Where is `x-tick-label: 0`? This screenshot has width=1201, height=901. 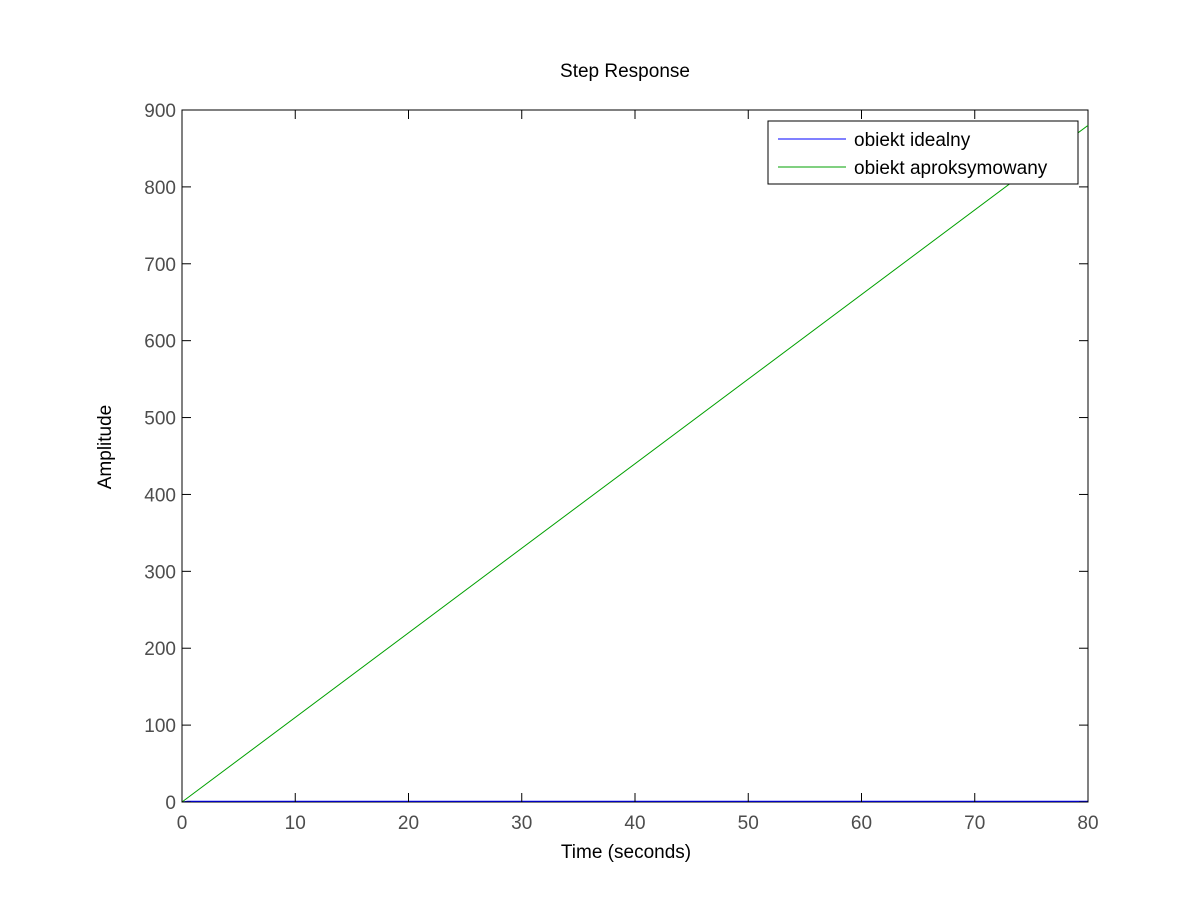 x-tick-label: 0 is located at coordinates (182, 823).